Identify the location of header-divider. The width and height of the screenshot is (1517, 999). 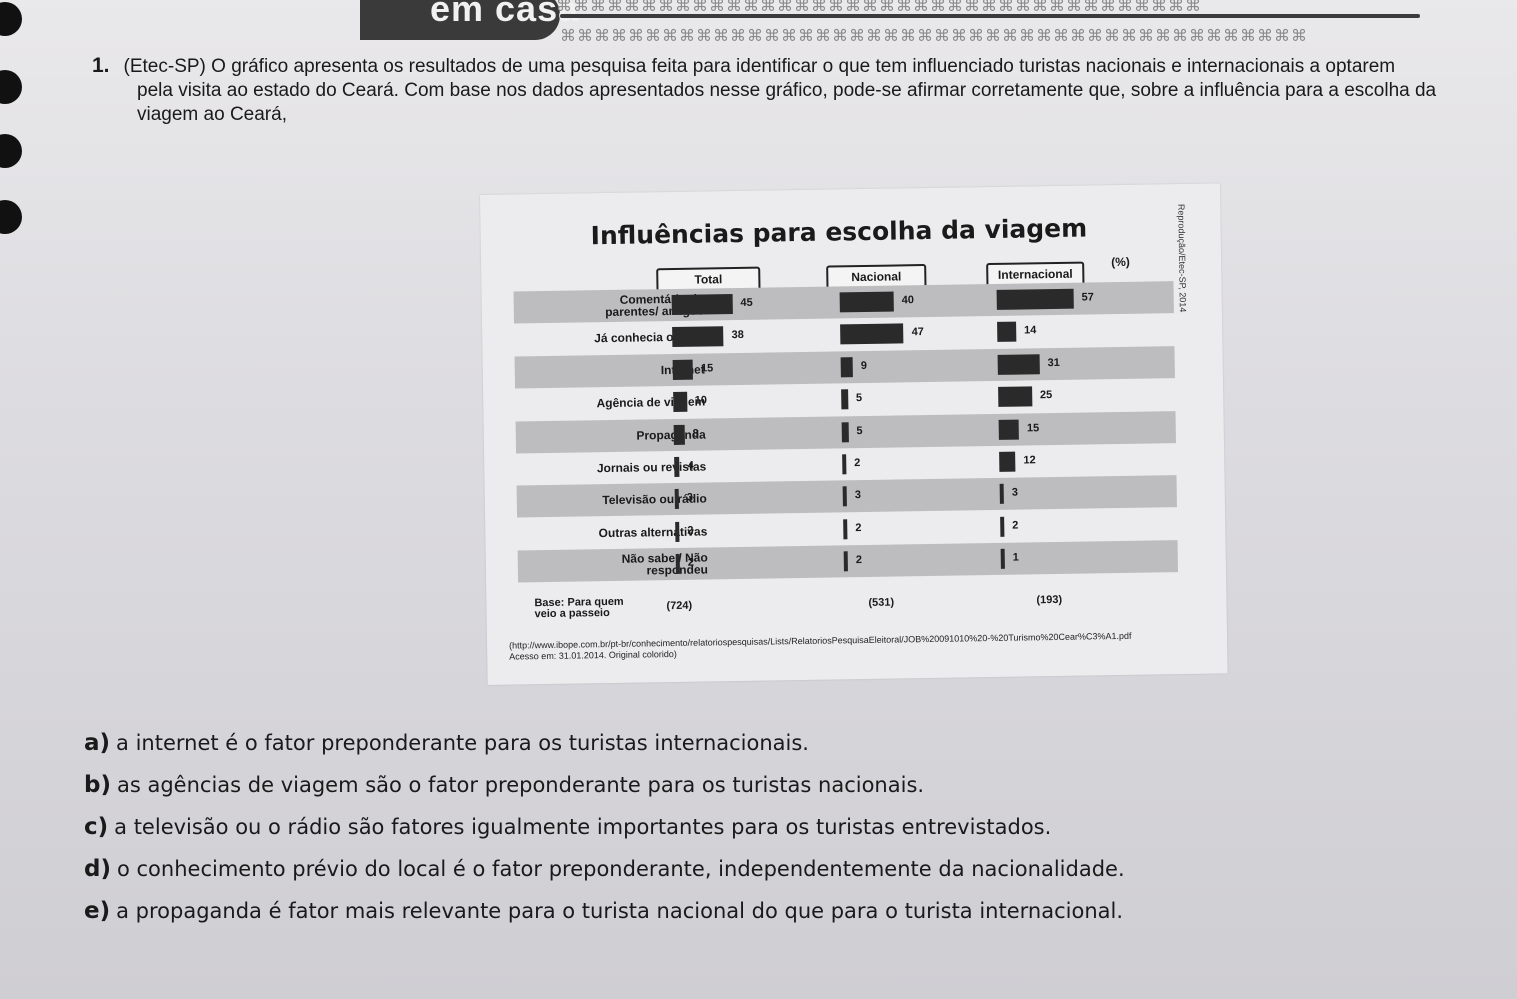
(990, 16).